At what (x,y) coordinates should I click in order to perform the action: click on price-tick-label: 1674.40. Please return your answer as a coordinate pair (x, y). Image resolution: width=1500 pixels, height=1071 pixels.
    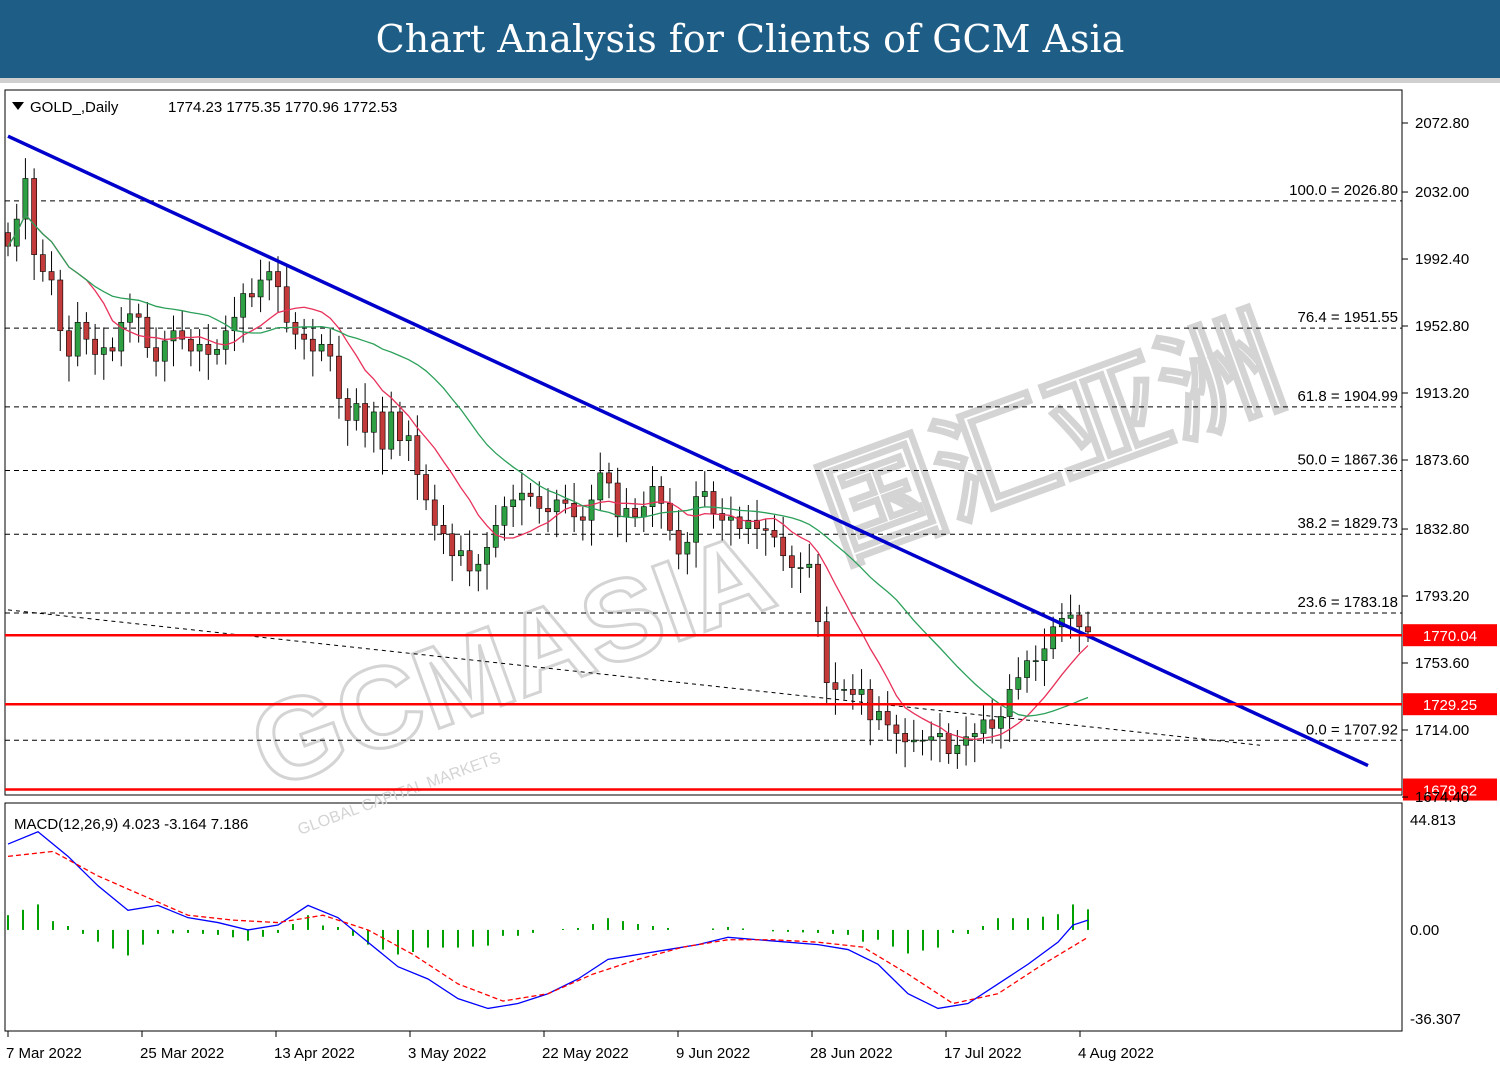
    Looking at the image, I should click on (1442, 797).